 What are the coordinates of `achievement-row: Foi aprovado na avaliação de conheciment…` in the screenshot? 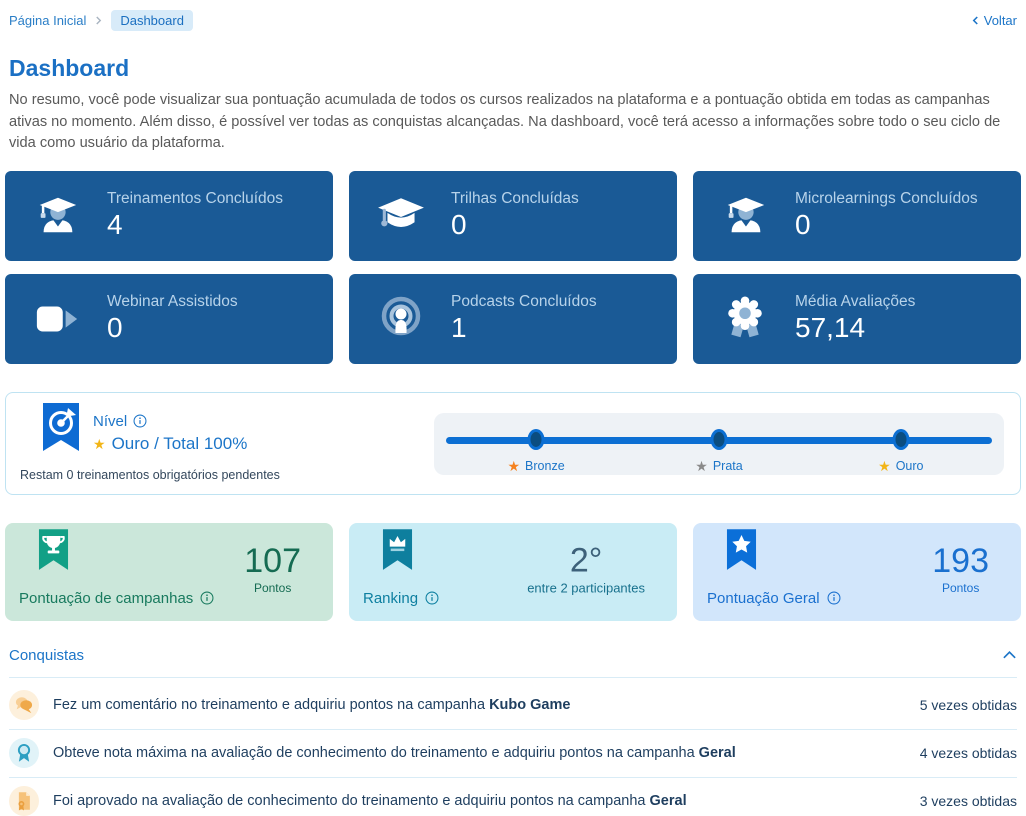 It's located at (513, 797).